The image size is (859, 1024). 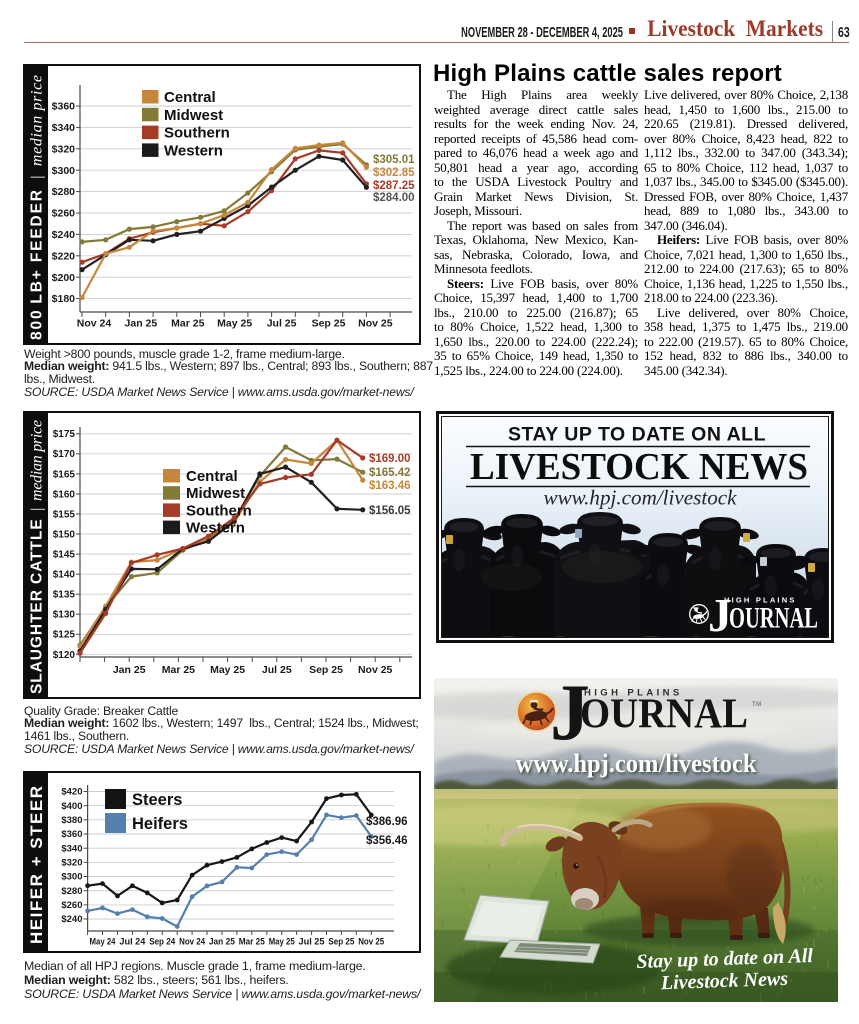 I want to click on svg-text: $130, so click(x=64, y=615).